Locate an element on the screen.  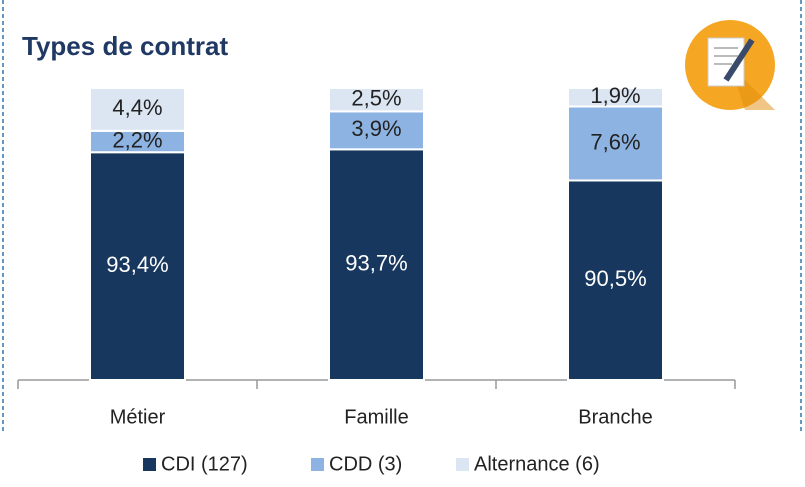
legend-label: CDI (127) is located at coordinates (204, 464).